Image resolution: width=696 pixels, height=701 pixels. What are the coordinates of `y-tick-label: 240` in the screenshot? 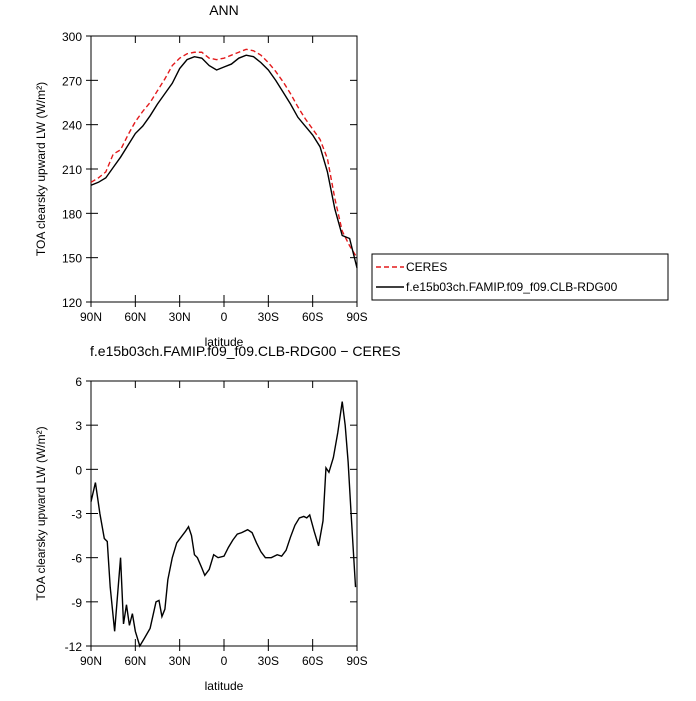 It's located at (72, 126).